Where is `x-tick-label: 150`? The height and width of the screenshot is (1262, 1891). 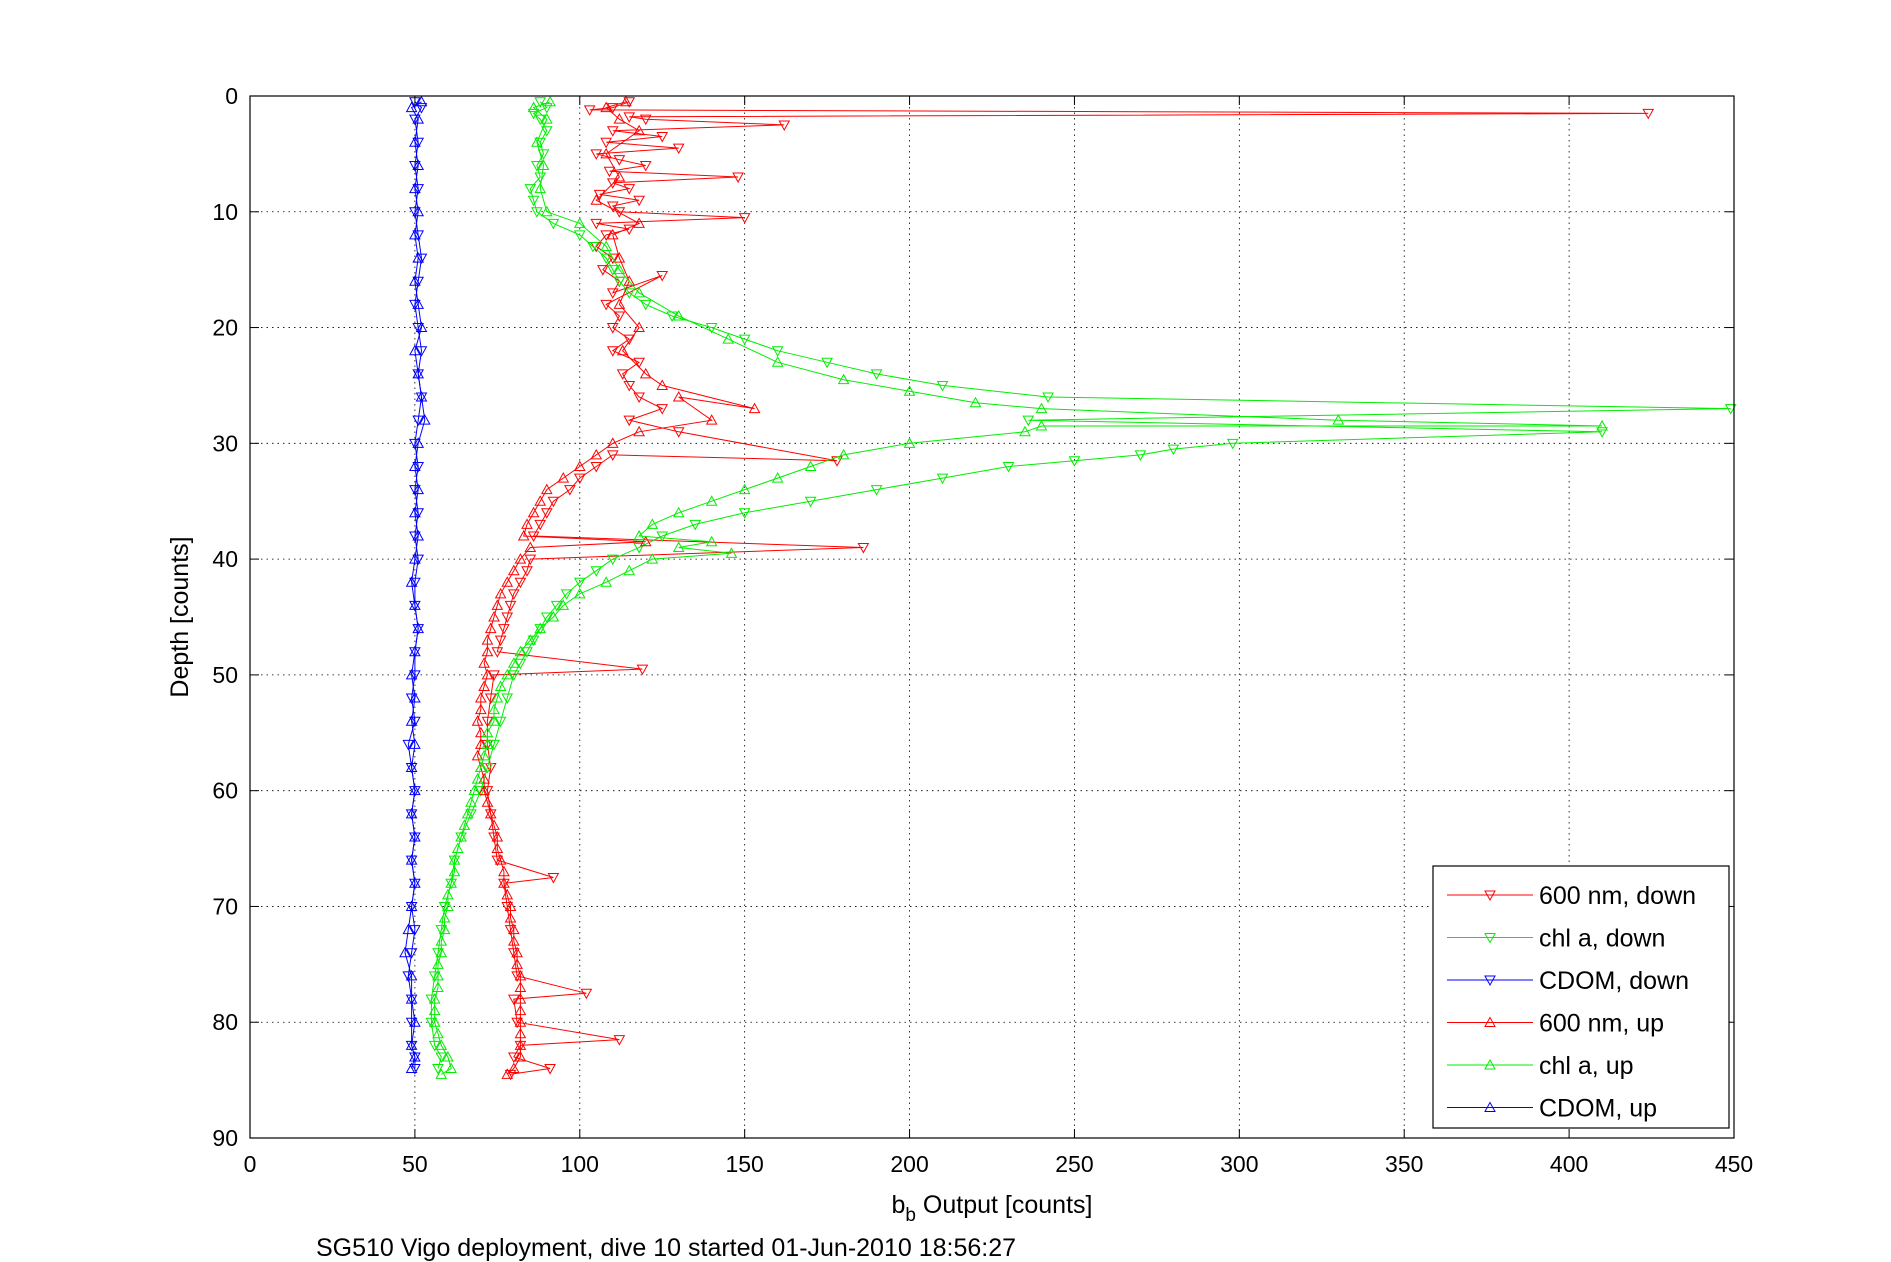 x-tick-label: 150 is located at coordinates (744, 1164).